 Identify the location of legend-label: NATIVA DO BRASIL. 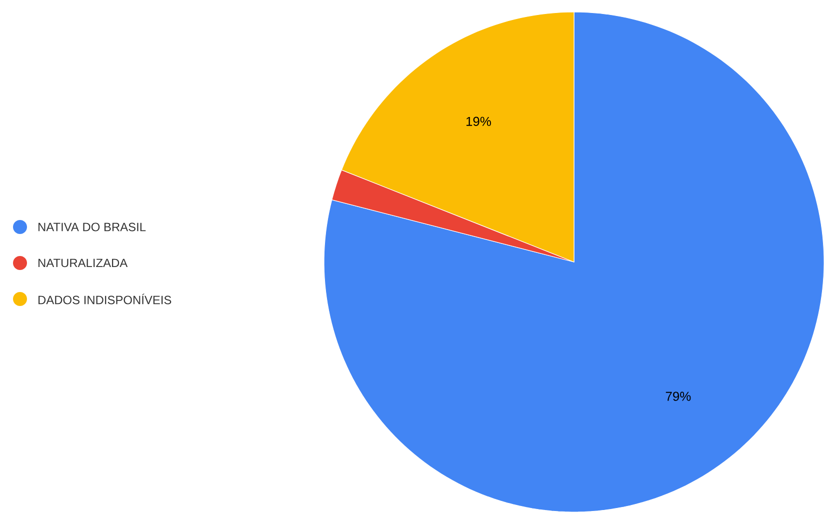
(92, 227).